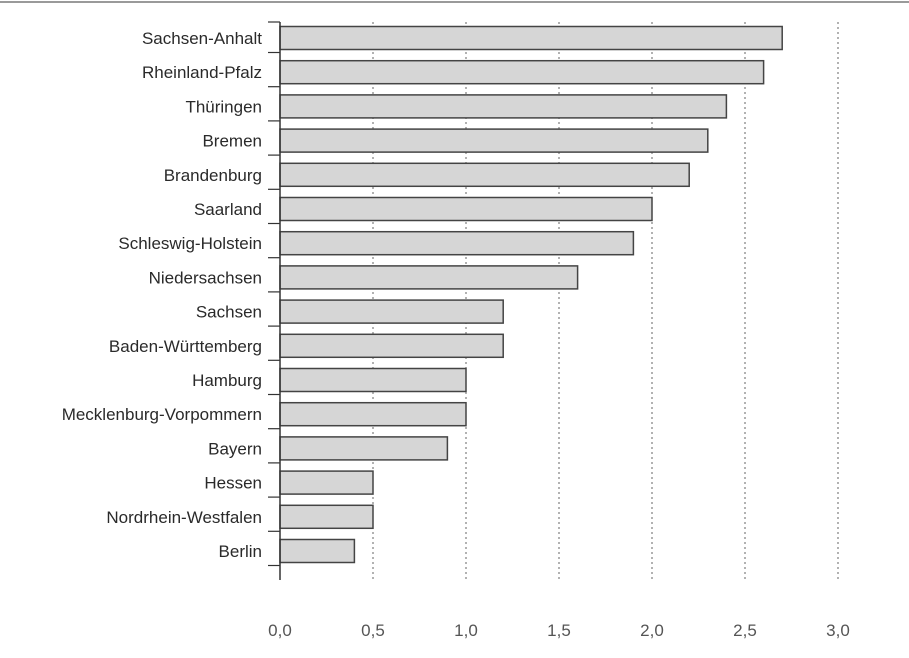 This screenshot has height=658, width=909. Describe the element at coordinates (373, 630) in the screenshot. I see `x-tick-label-1: 0,5` at that location.